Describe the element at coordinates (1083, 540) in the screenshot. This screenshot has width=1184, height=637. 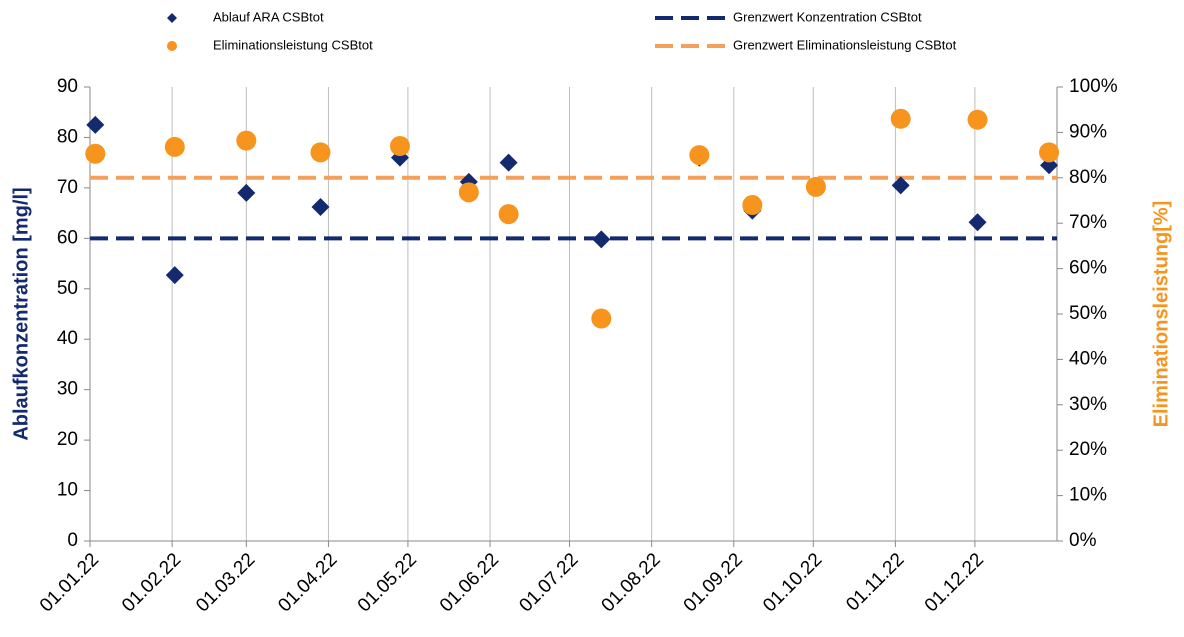
I see `y2-tick-label: 0%` at that location.